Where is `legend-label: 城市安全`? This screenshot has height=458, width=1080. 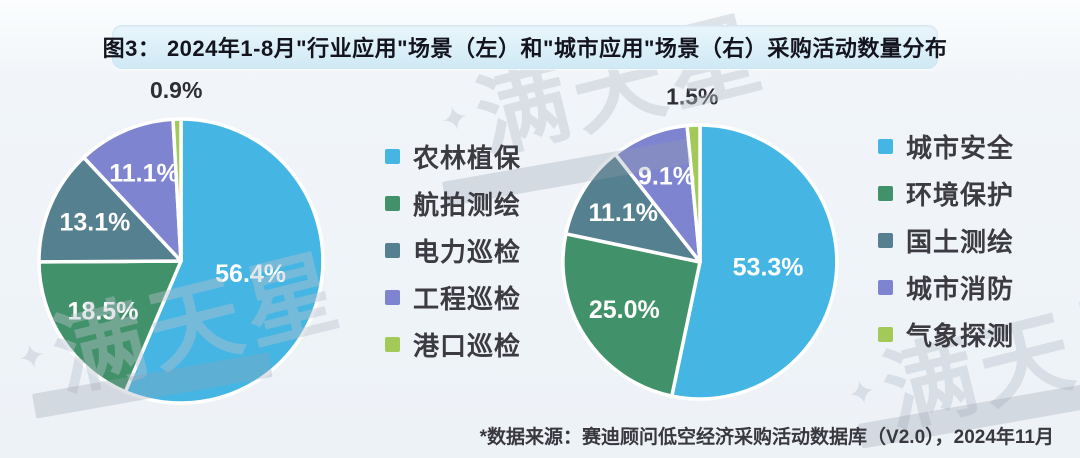 legend-label: 城市安全 is located at coordinates (960, 148).